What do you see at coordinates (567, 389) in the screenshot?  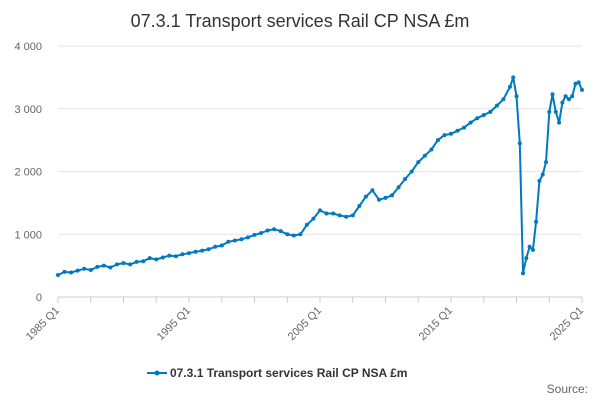 I see `source-label: Source:` at bounding box center [567, 389].